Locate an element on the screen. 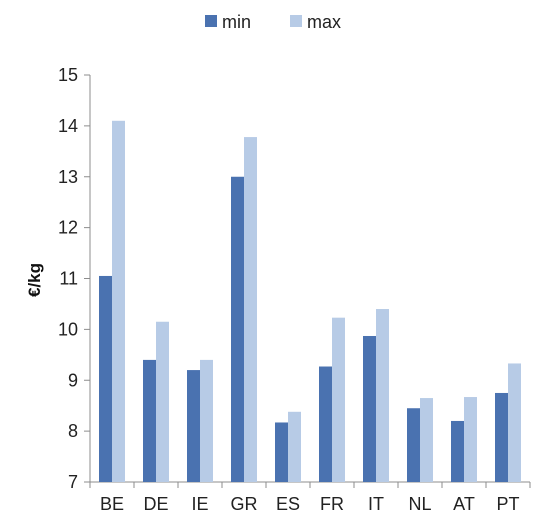 This screenshot has height=522, width=537. y-tick-label: 11 is located at coordinates (68, 279).